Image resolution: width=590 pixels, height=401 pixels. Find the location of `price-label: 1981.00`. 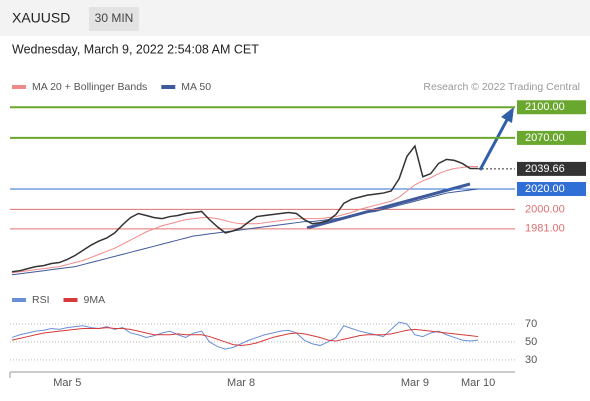

price-label: 1981.00 is located at coordinates (545, 229).